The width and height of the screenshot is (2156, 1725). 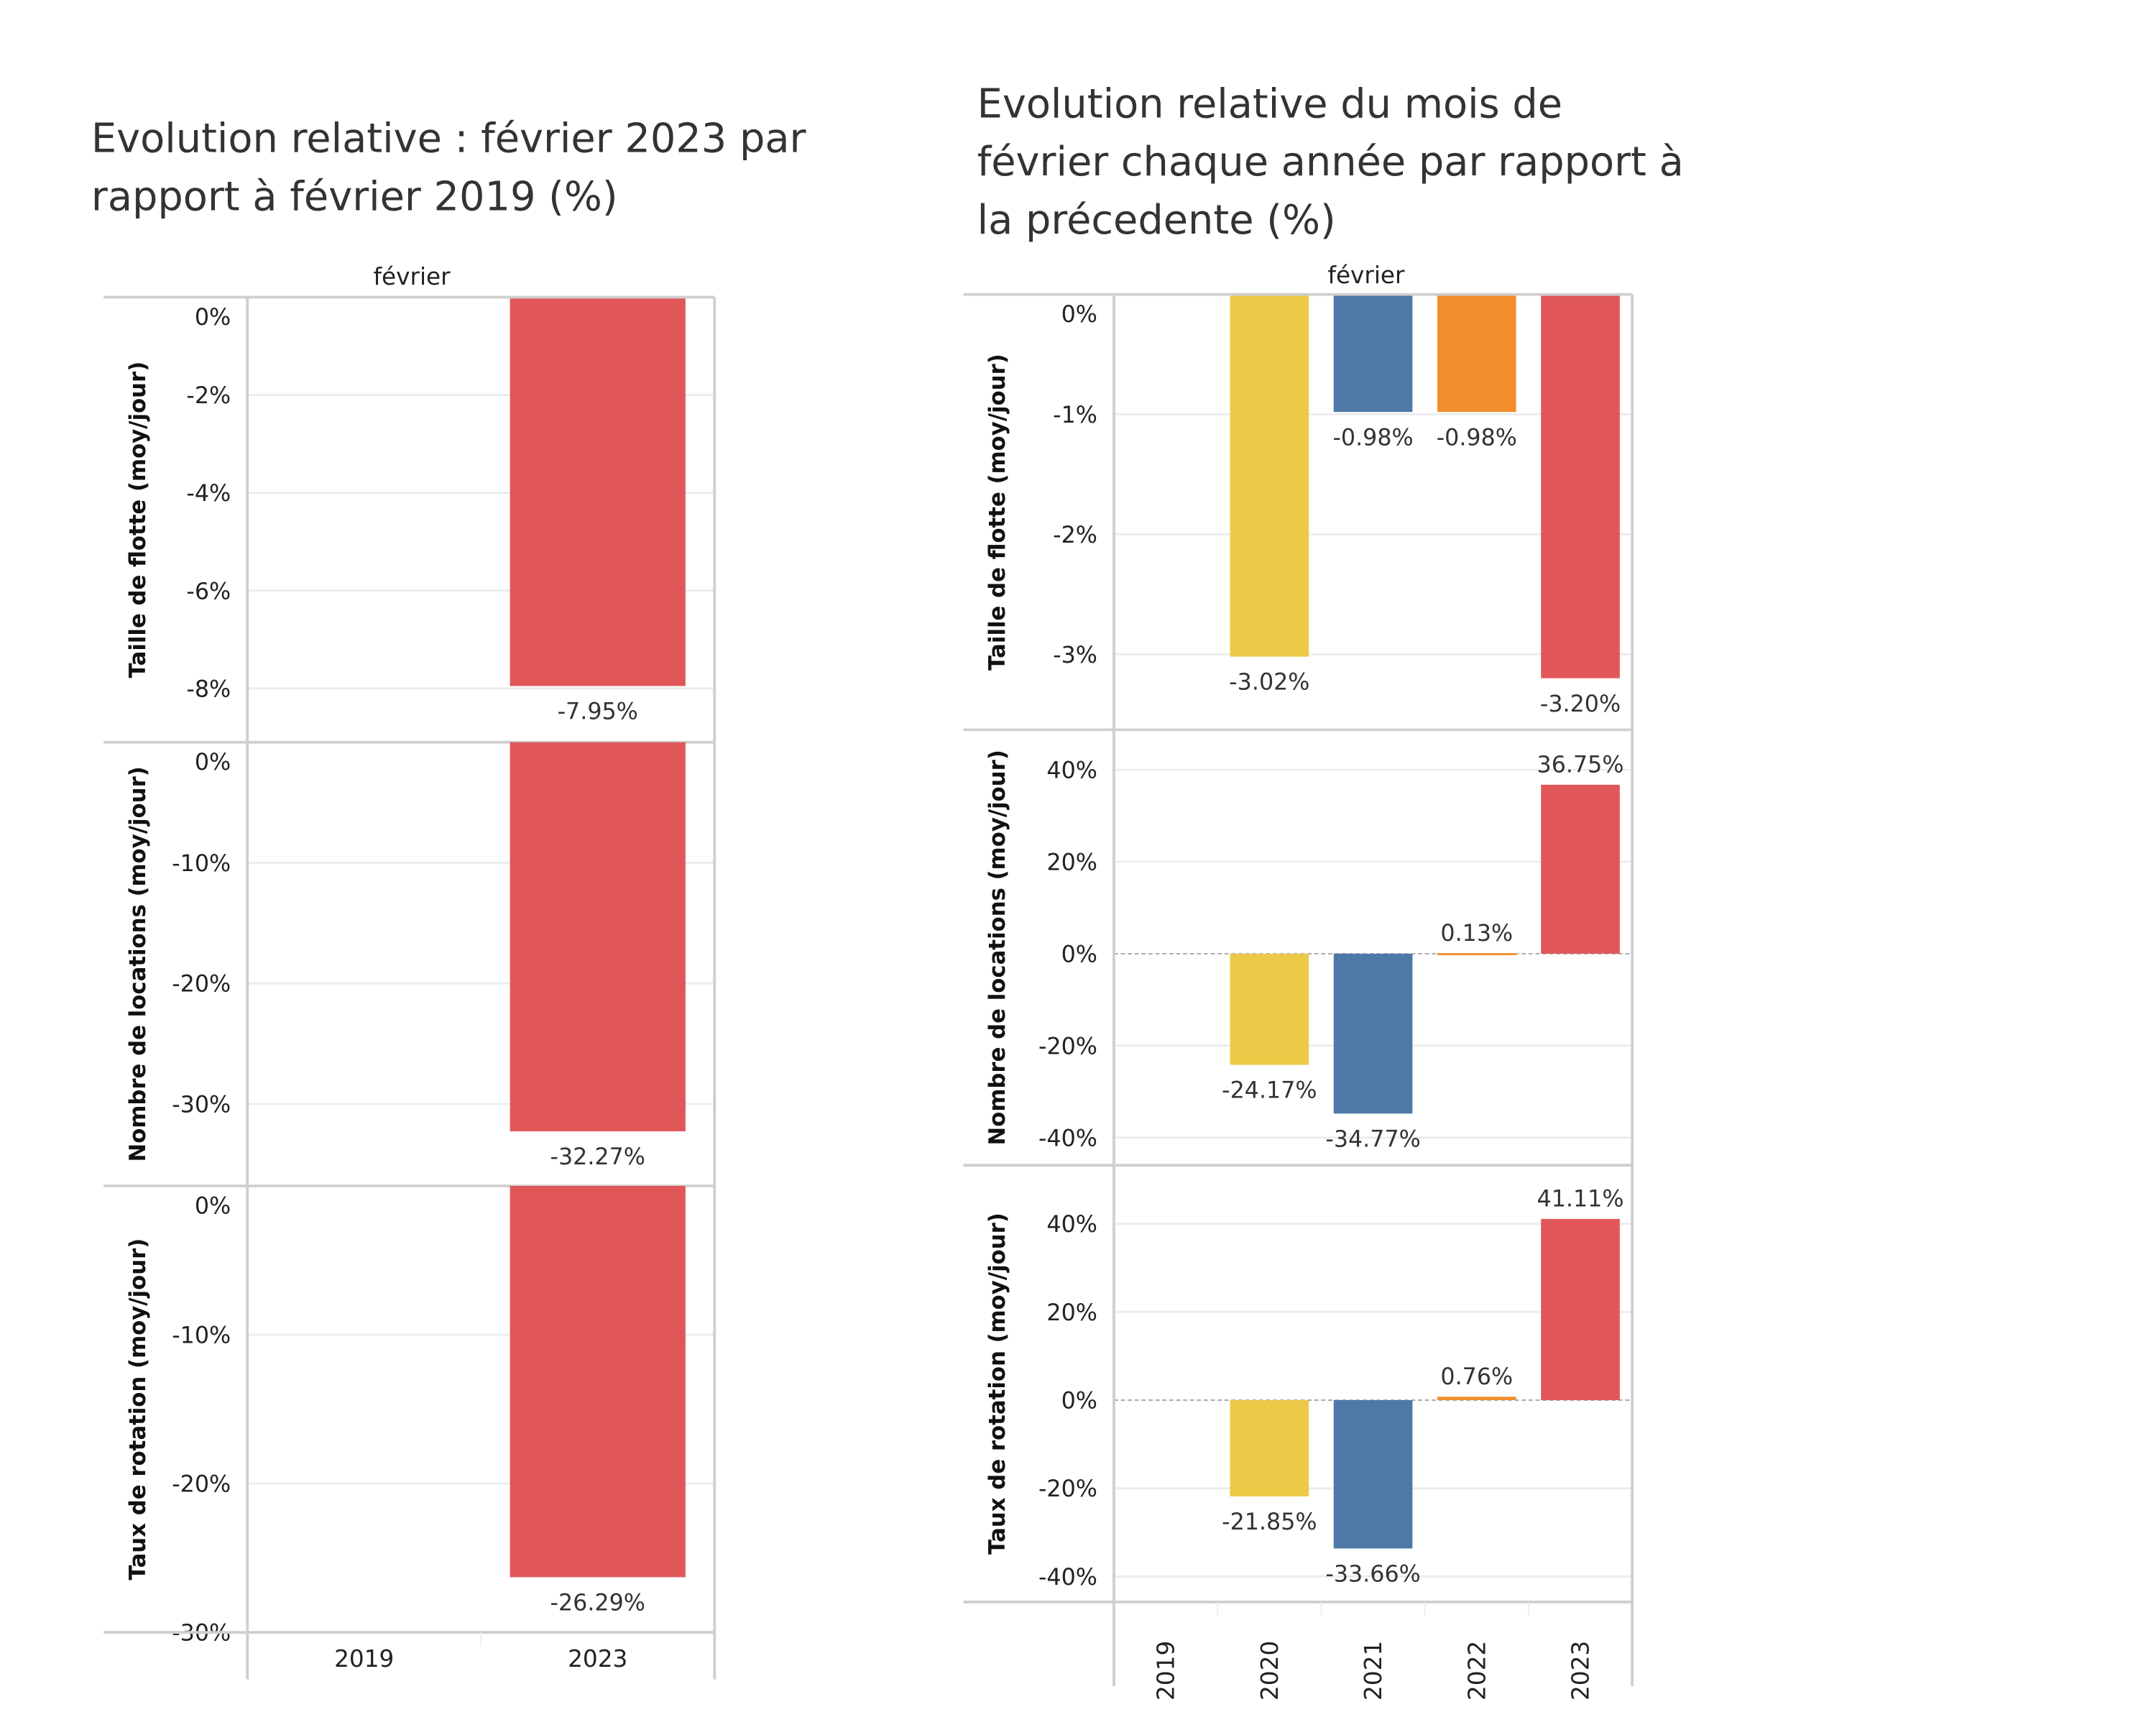 I want to click on y-tick-label: -4%, so click(x=209, y=494).